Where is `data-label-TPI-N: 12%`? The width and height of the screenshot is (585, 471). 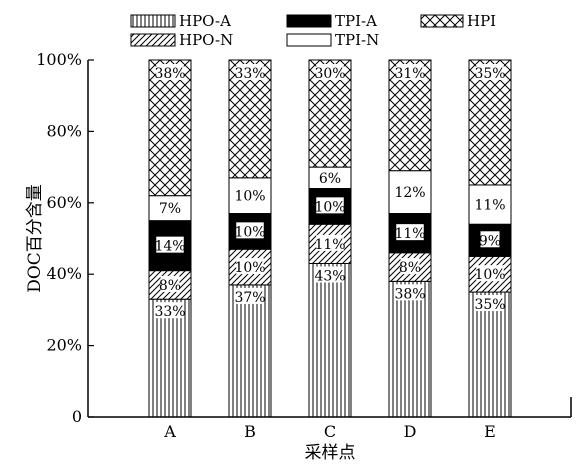
data-label-TPI-N: 12% is located at coordinates (409, 193).